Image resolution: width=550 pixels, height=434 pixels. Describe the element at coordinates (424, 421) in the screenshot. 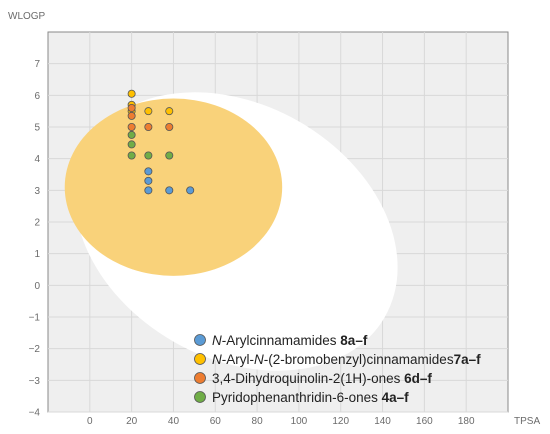

I see `x-tick-label: 160` at that location.